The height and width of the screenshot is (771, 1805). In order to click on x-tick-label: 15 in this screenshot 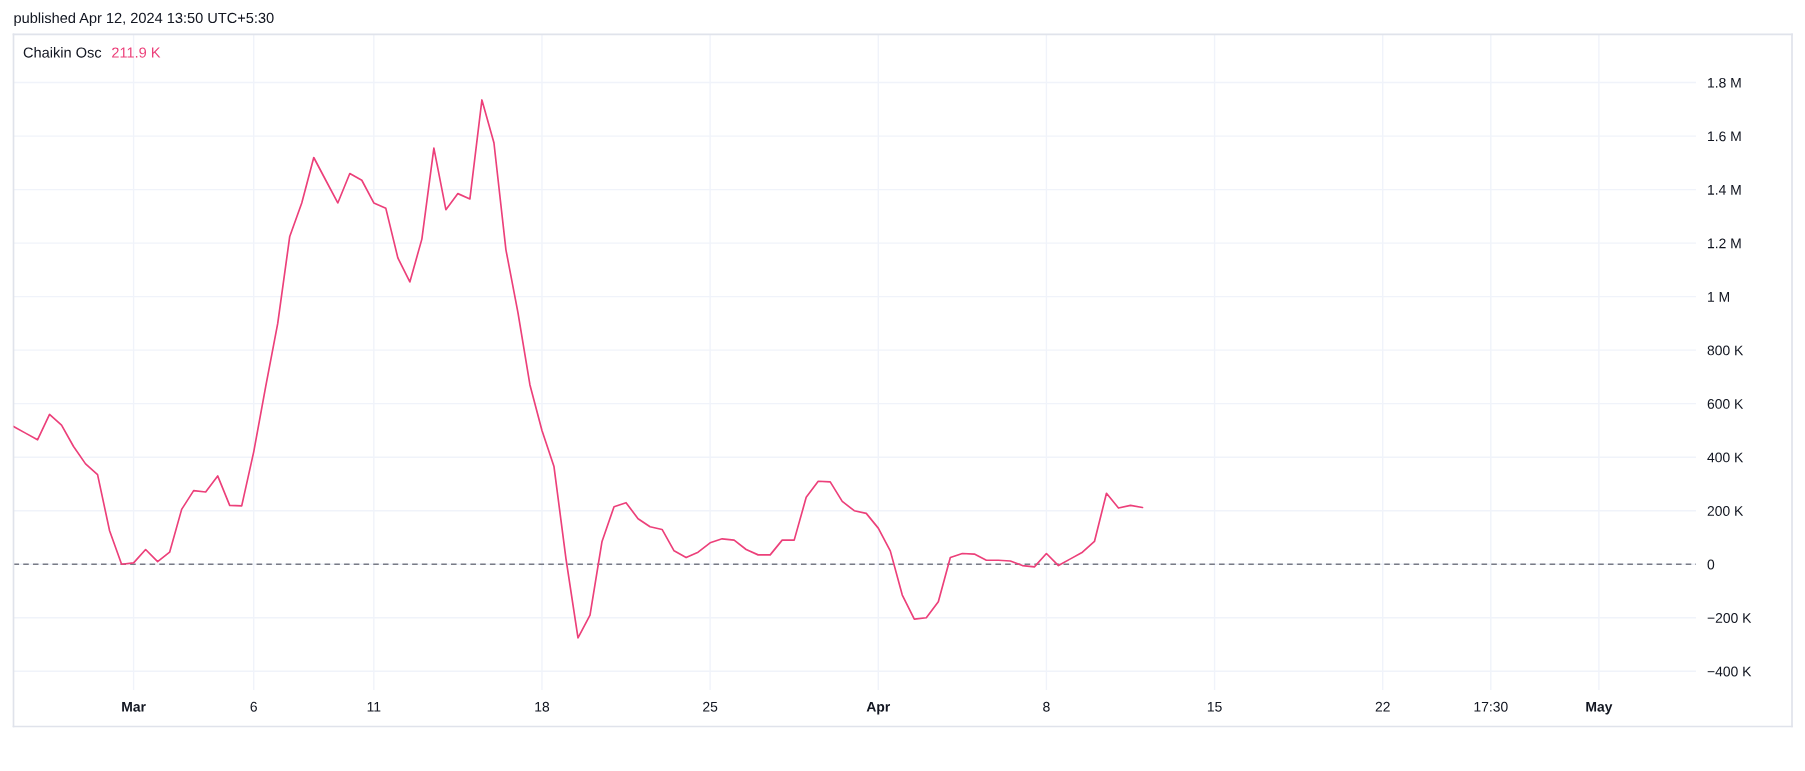, I will do `click(1214, 707)`.